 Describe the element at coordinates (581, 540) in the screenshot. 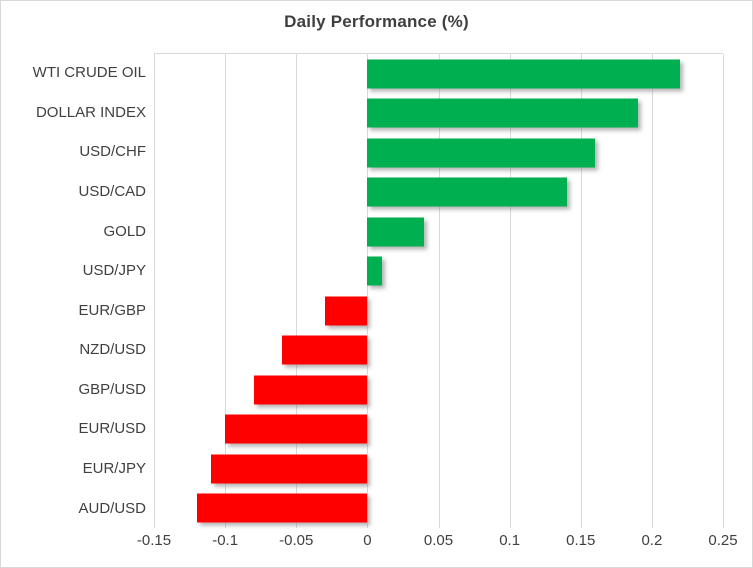

I see `x-tick-label: 0.15` at that location.